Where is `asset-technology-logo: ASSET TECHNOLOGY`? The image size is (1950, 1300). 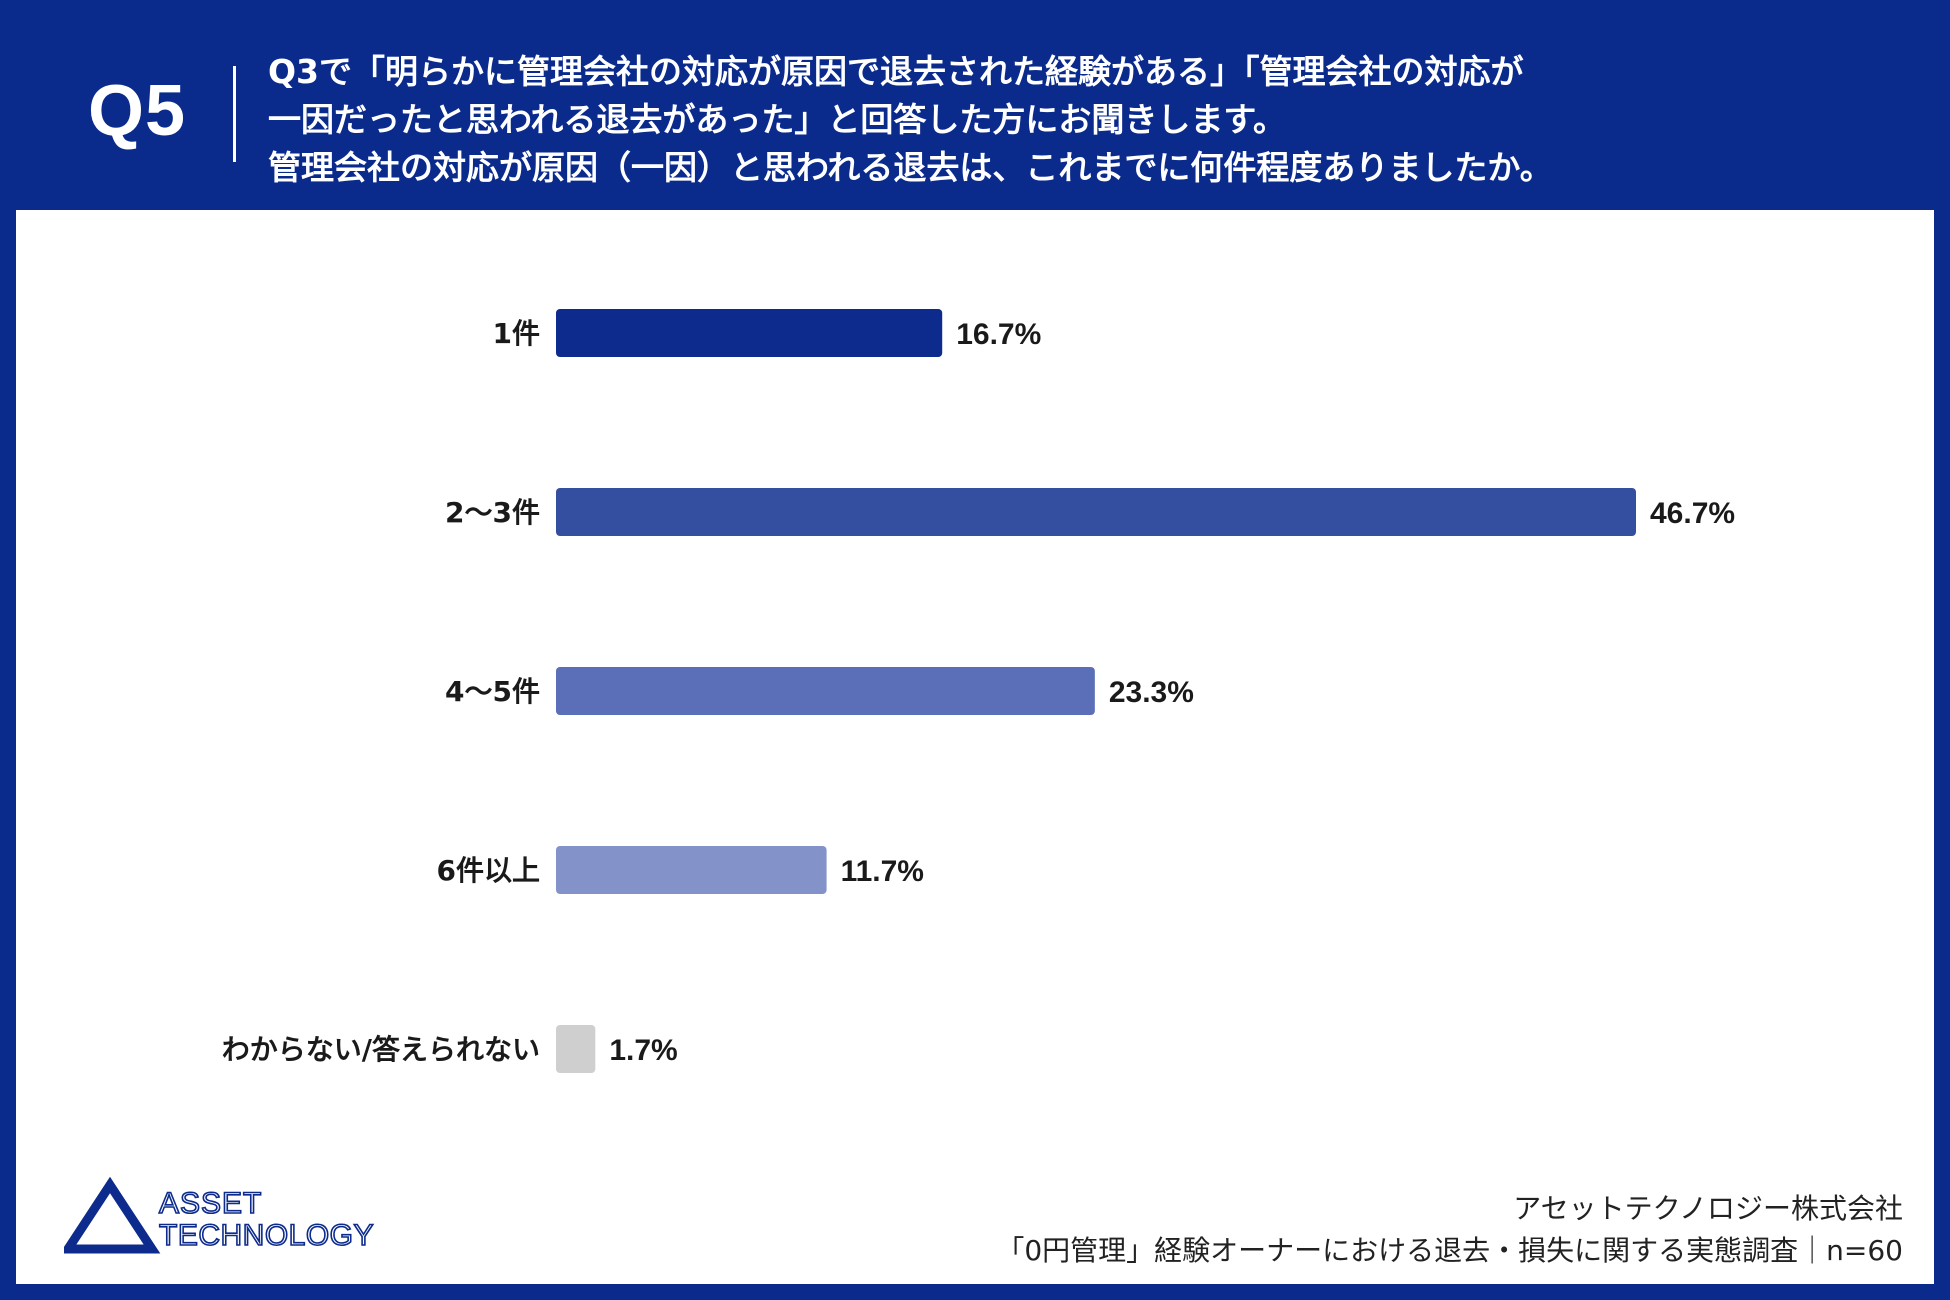
asset-technology-logo: ASSET TECHNOLOGY is located at coordinates (219, 1215).